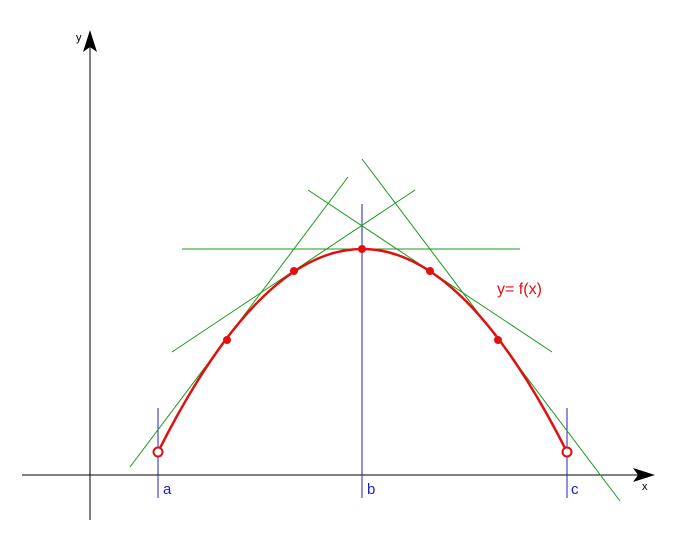  What do you see at coordinates (575, 489) in the screenshot?
I see `point-label: c` at bounding box center [575, 489].